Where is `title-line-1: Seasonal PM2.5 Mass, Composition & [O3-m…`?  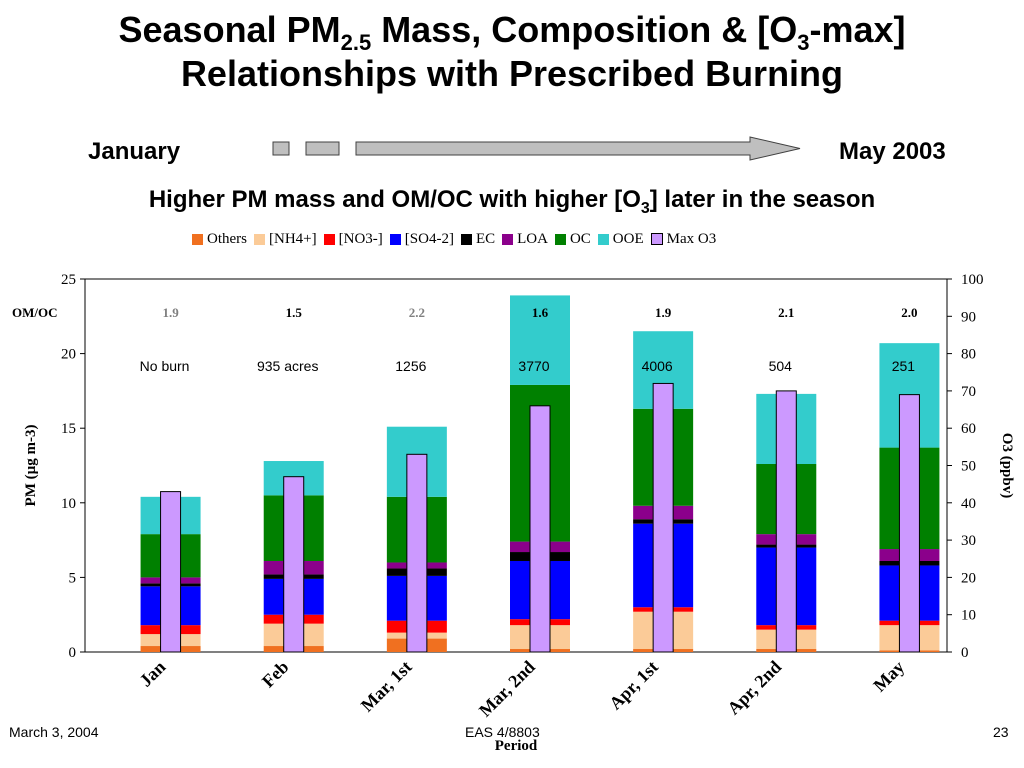
title-line-1: Seasonal PM2.5 Mass, Composition & [O3-m… is located at coordinates (512, 32).